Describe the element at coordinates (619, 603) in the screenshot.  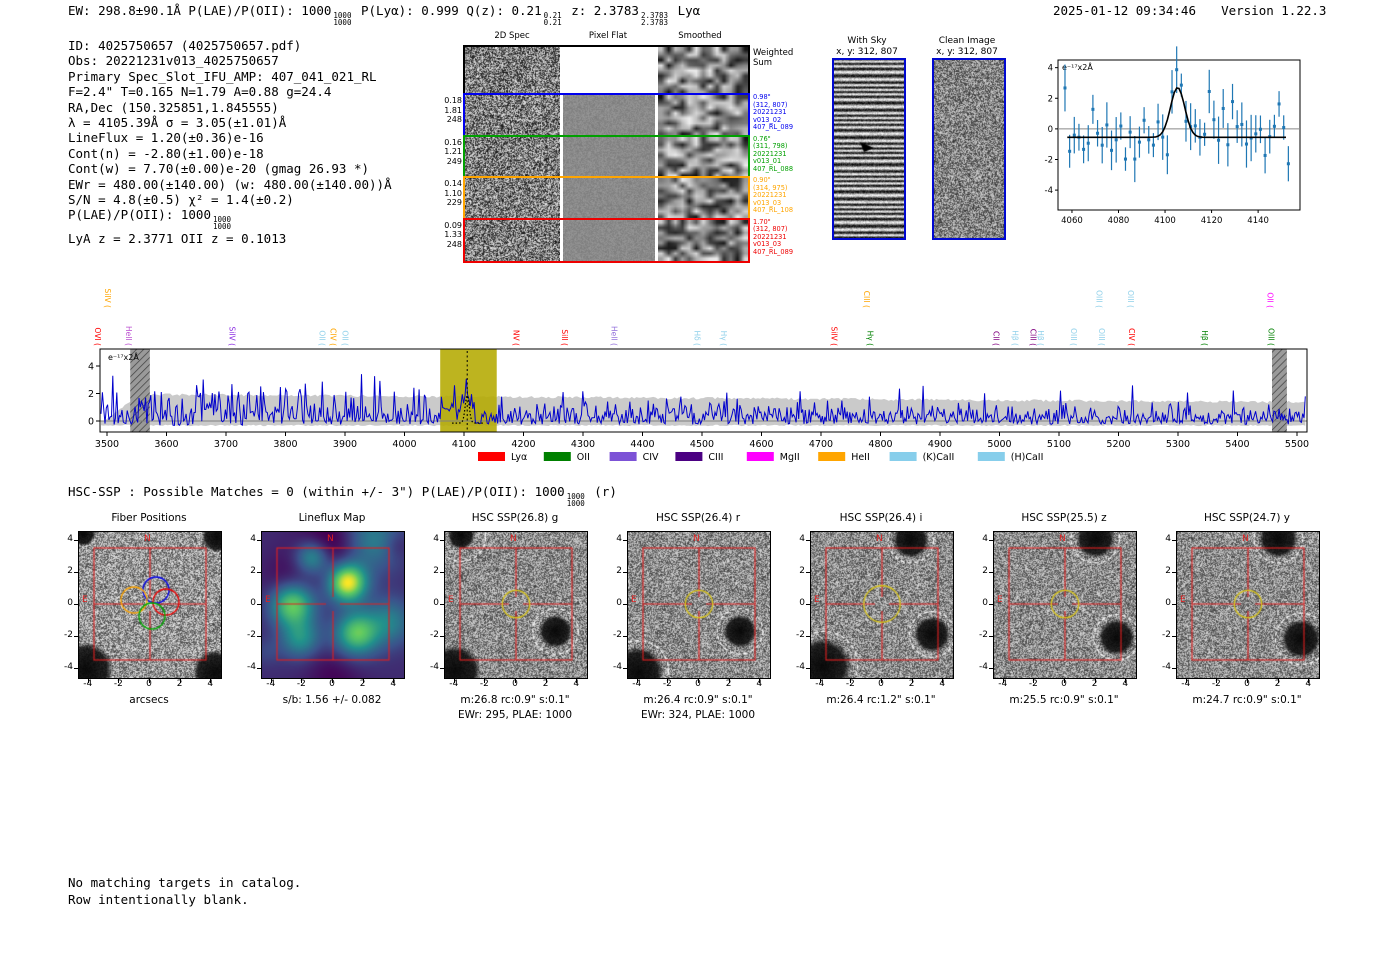
I see `cutout-ytick-label: 0` at that location.